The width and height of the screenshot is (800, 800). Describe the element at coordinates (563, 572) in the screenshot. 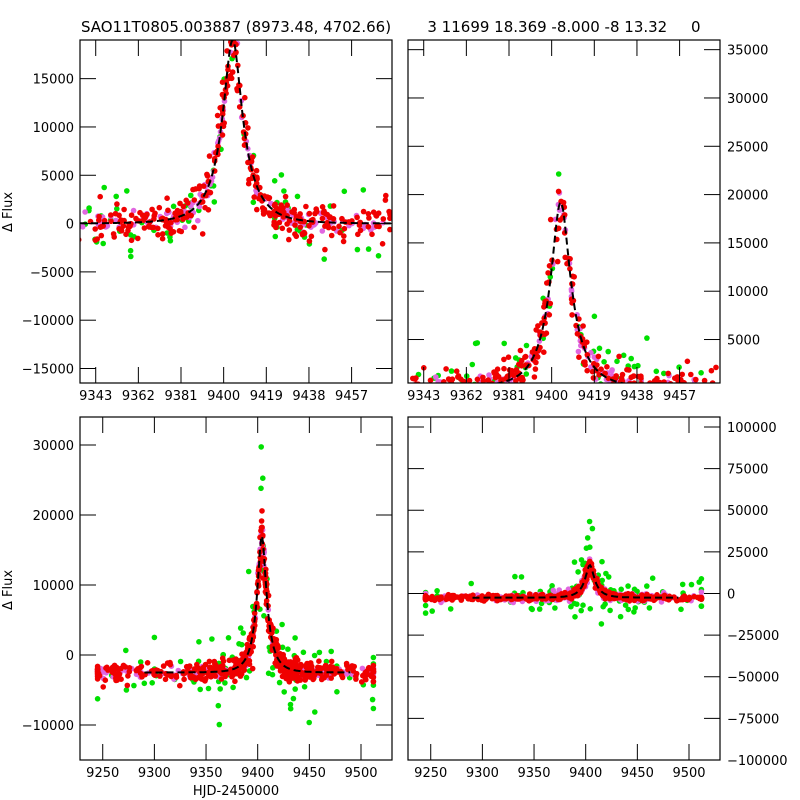

I see `points-bottom-right` at that location.